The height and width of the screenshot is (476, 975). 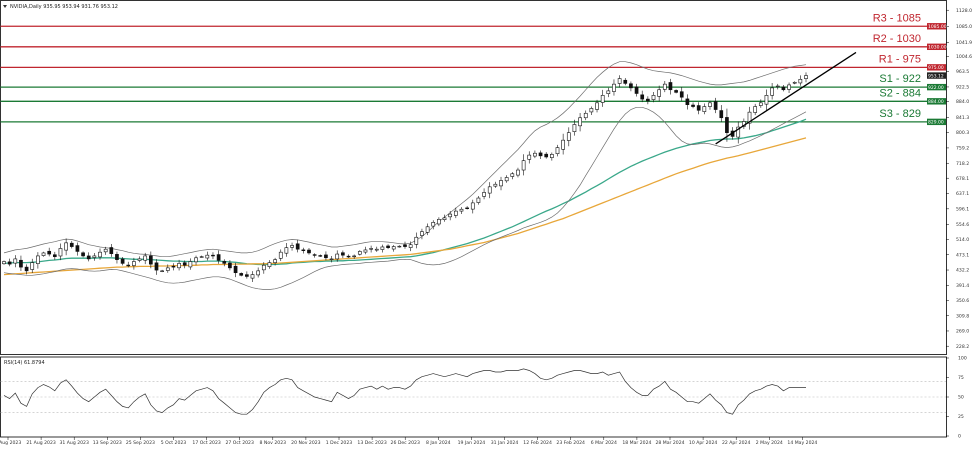 I want to click on level-price-tag-text: 975.00, so click(x=936, y=68).